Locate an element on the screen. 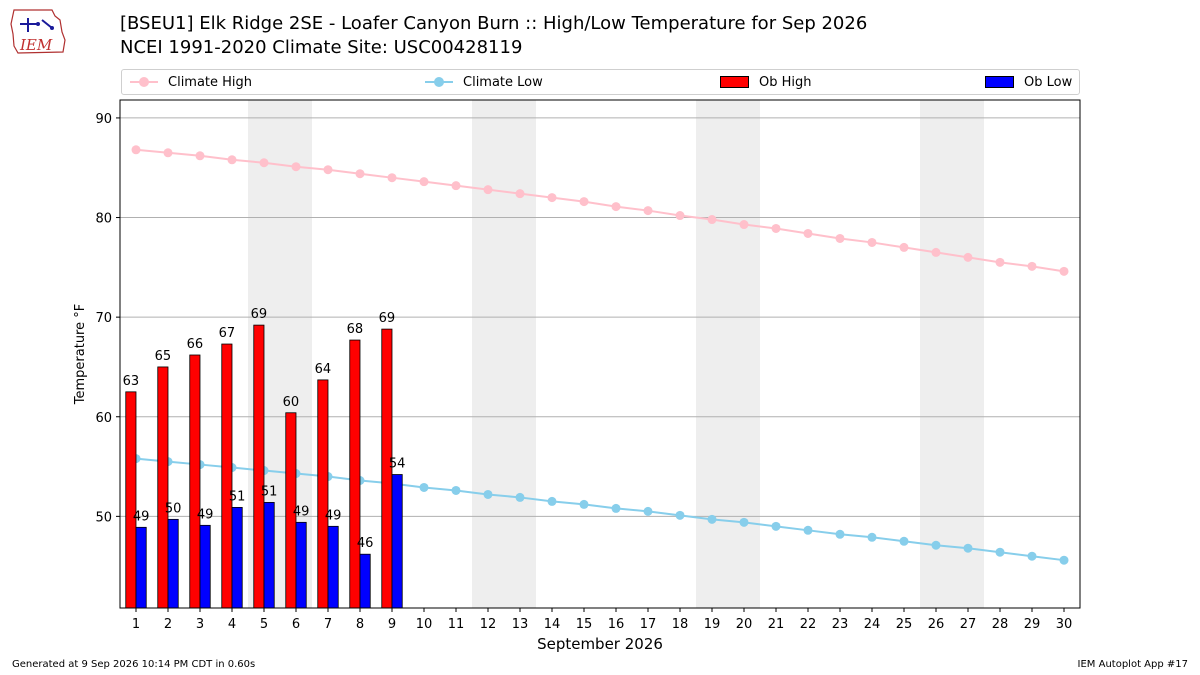  legend-climate-high: Climate High is located at coordinates (191, 82).